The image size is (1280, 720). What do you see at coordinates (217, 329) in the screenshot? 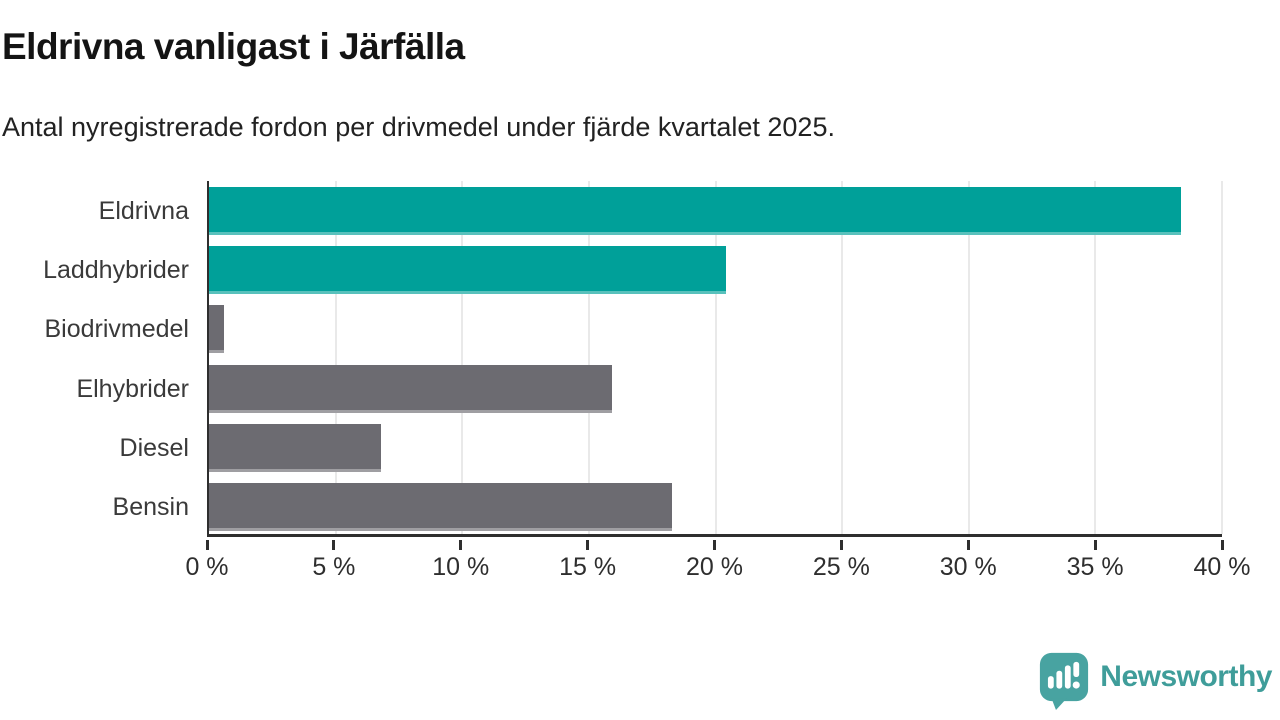
I see `bar-biodrivmedel` at bounding box center [217, 329].